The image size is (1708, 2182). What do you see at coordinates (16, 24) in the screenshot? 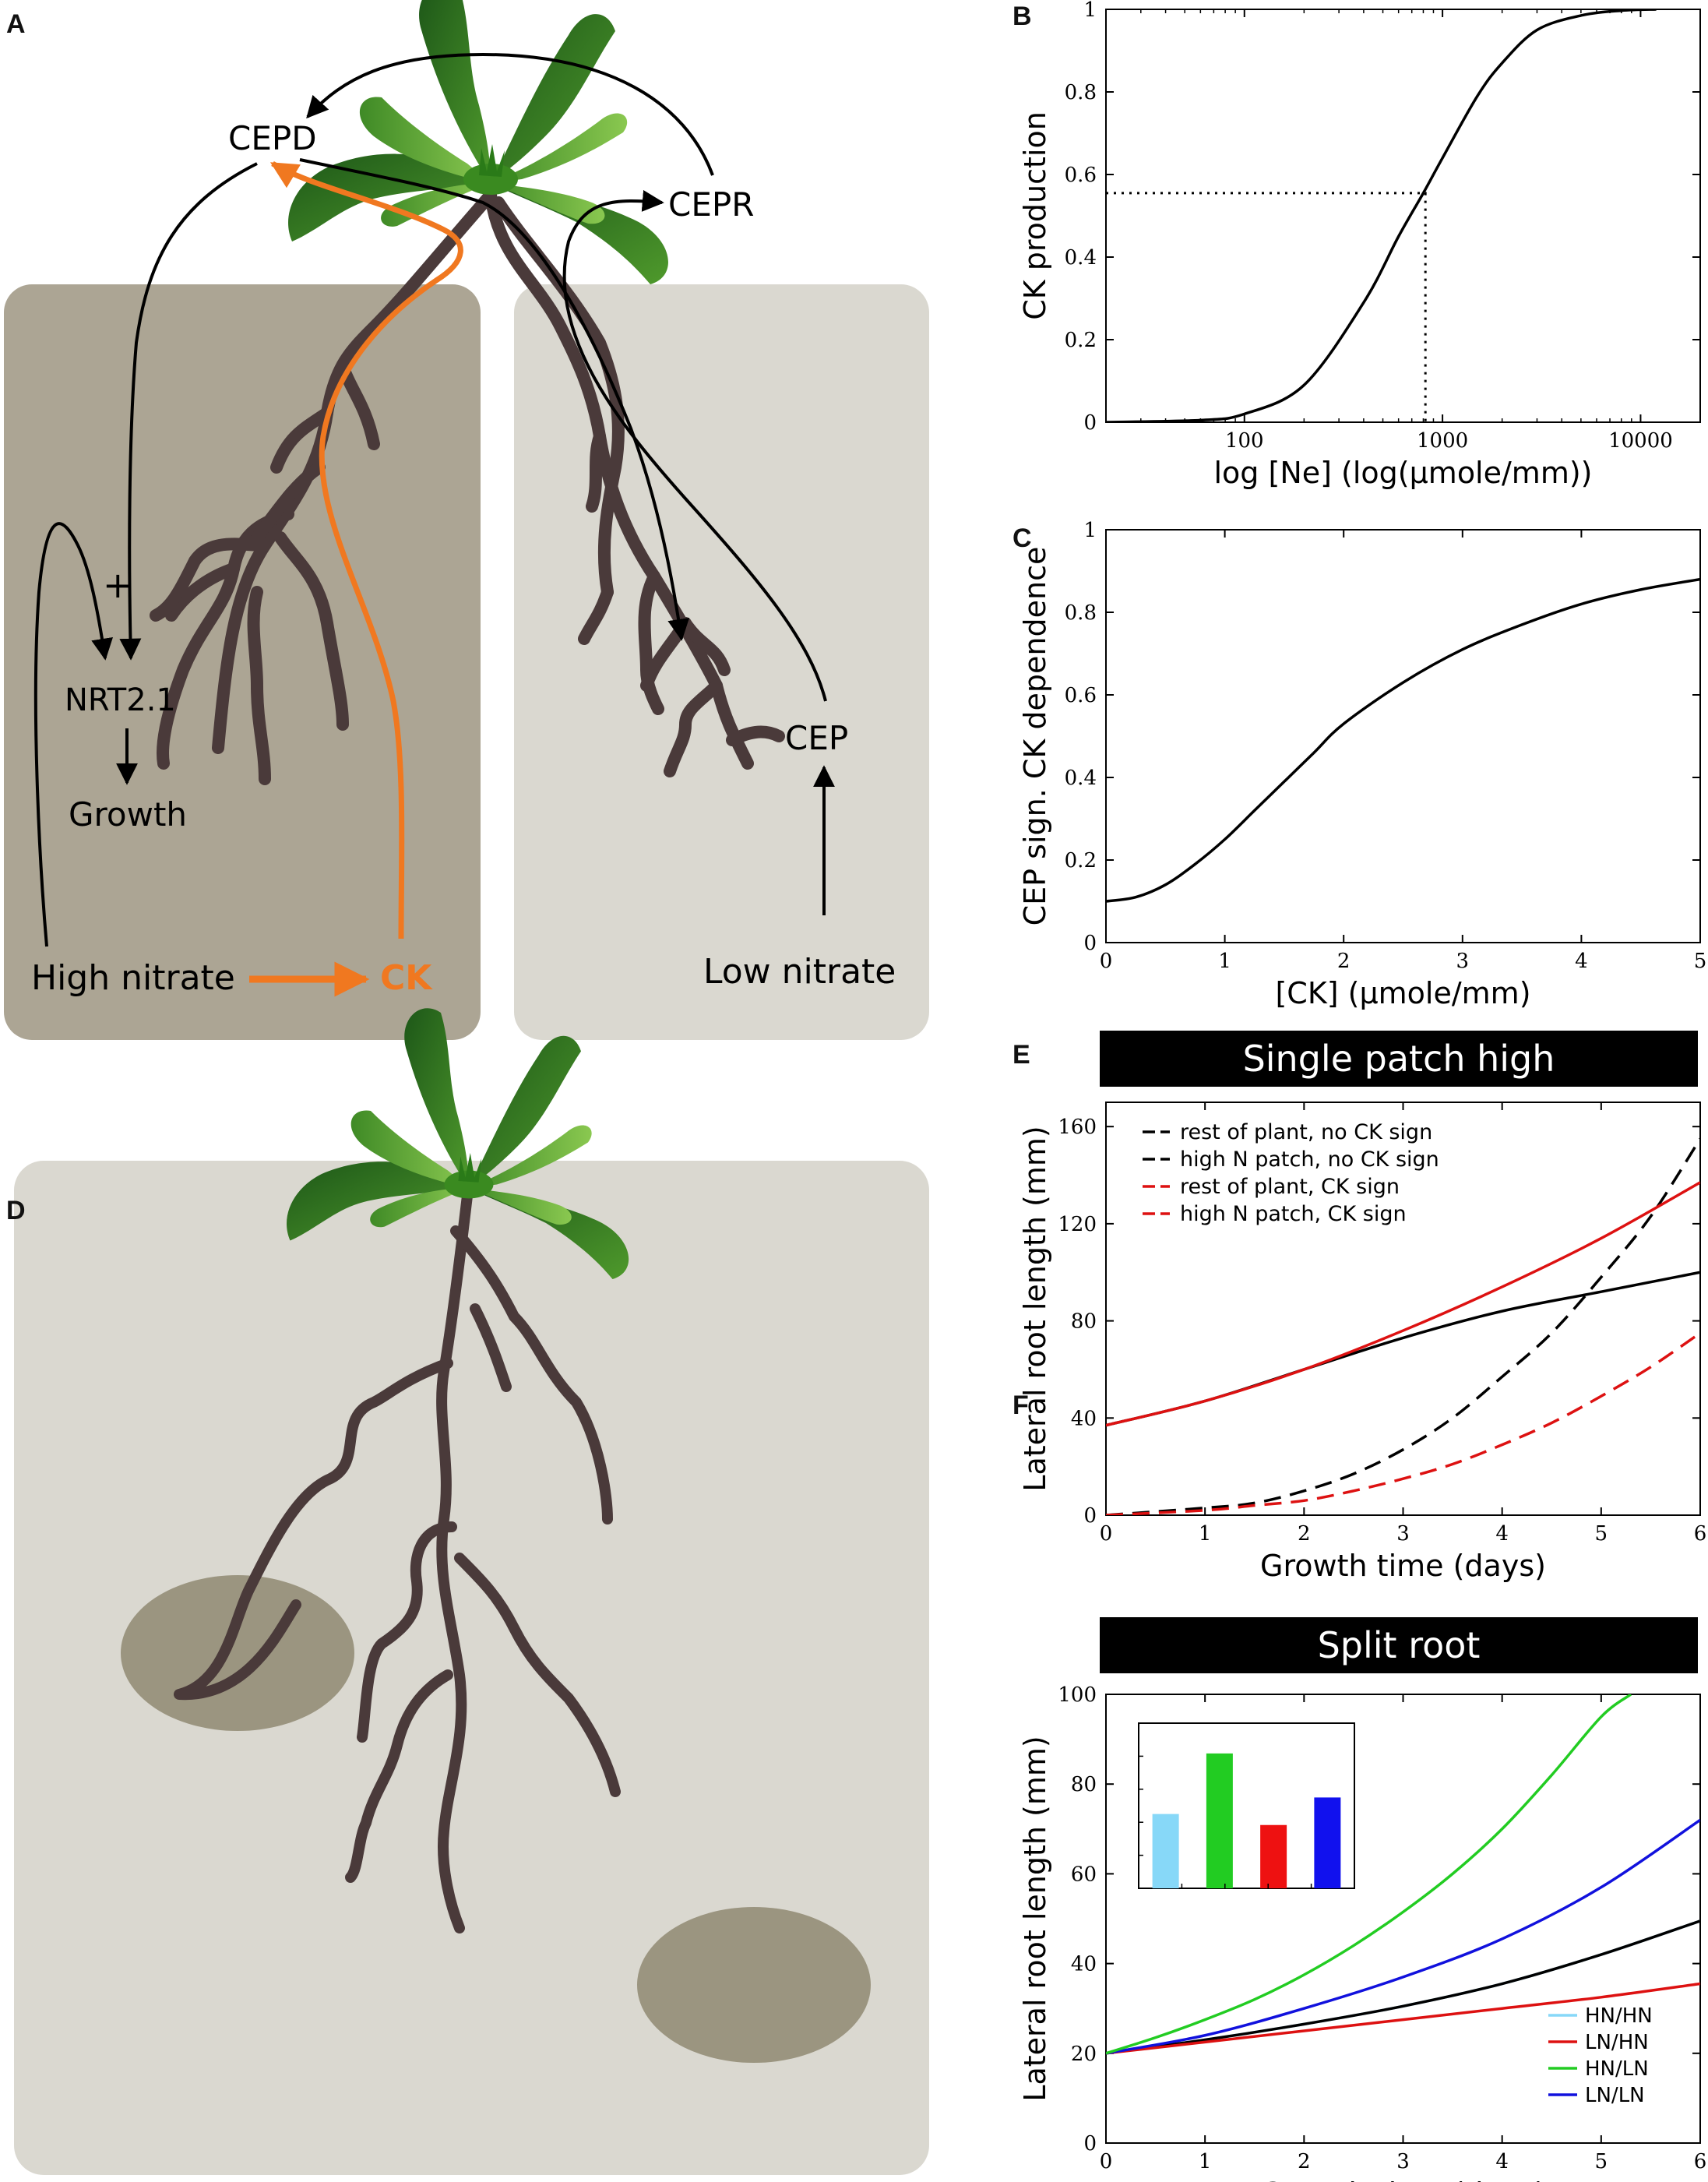
I see `panel-label-a: A` at bounding box center [16, 24].